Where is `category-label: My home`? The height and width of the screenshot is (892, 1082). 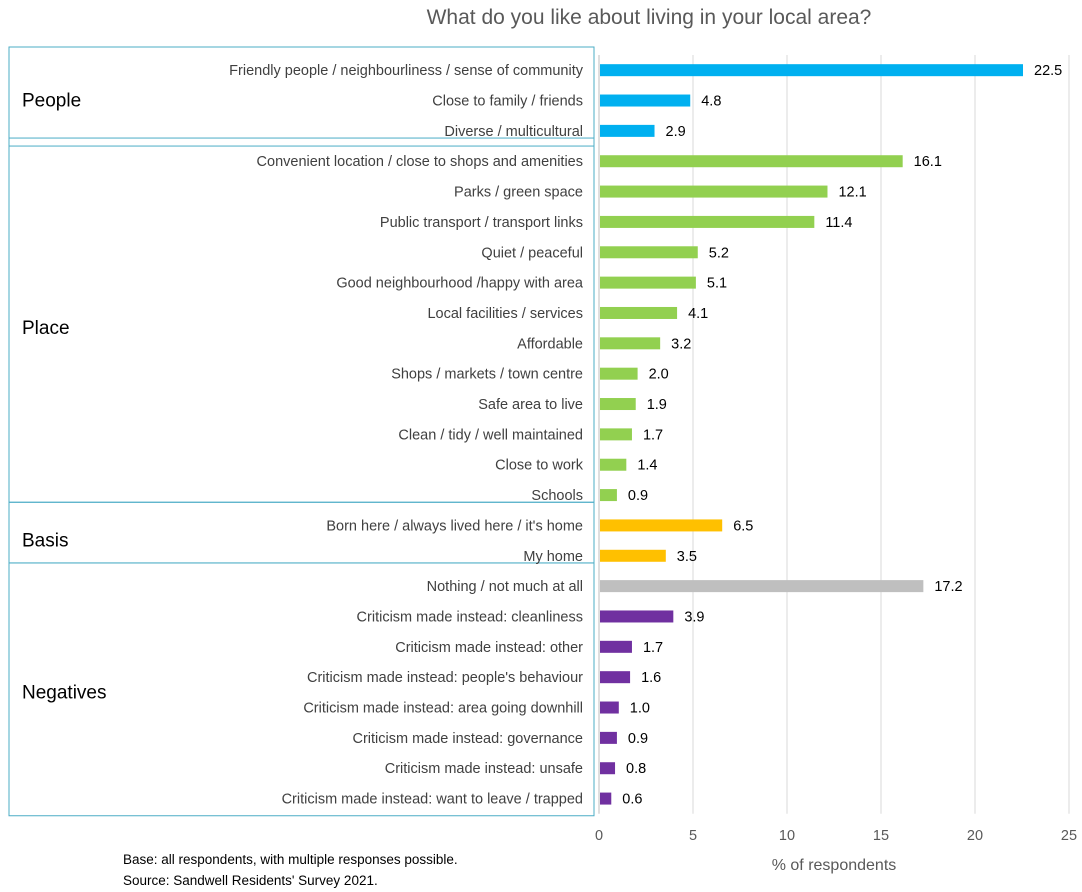
category-label: My home is located at coordinates (553, 557).